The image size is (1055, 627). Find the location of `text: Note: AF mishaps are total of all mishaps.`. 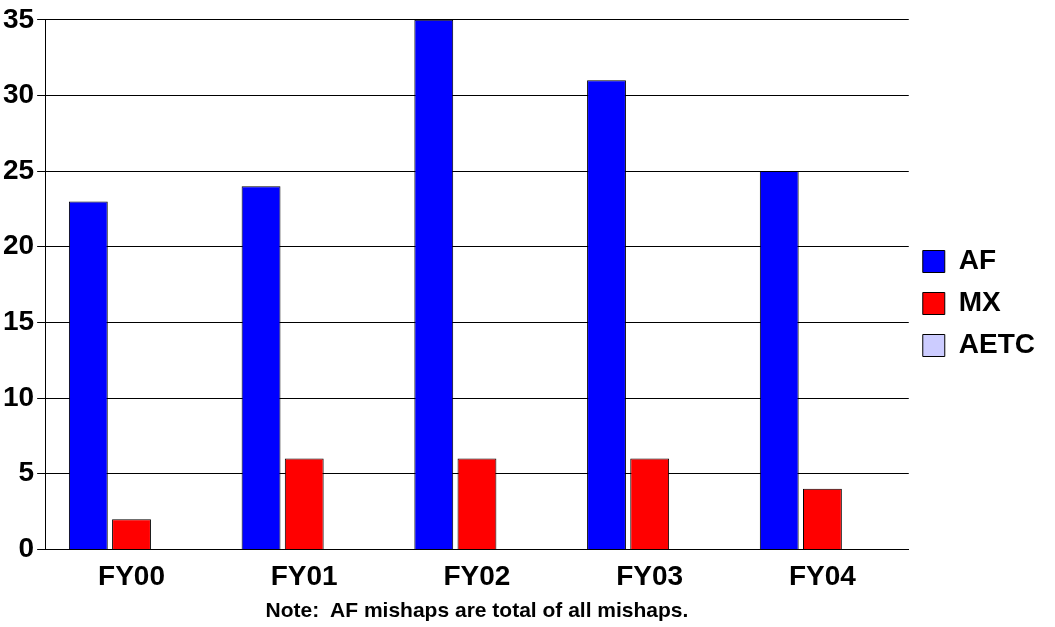

text: Note: AF mishaps are total of all mishaps. is located at coordinates (477, 610).